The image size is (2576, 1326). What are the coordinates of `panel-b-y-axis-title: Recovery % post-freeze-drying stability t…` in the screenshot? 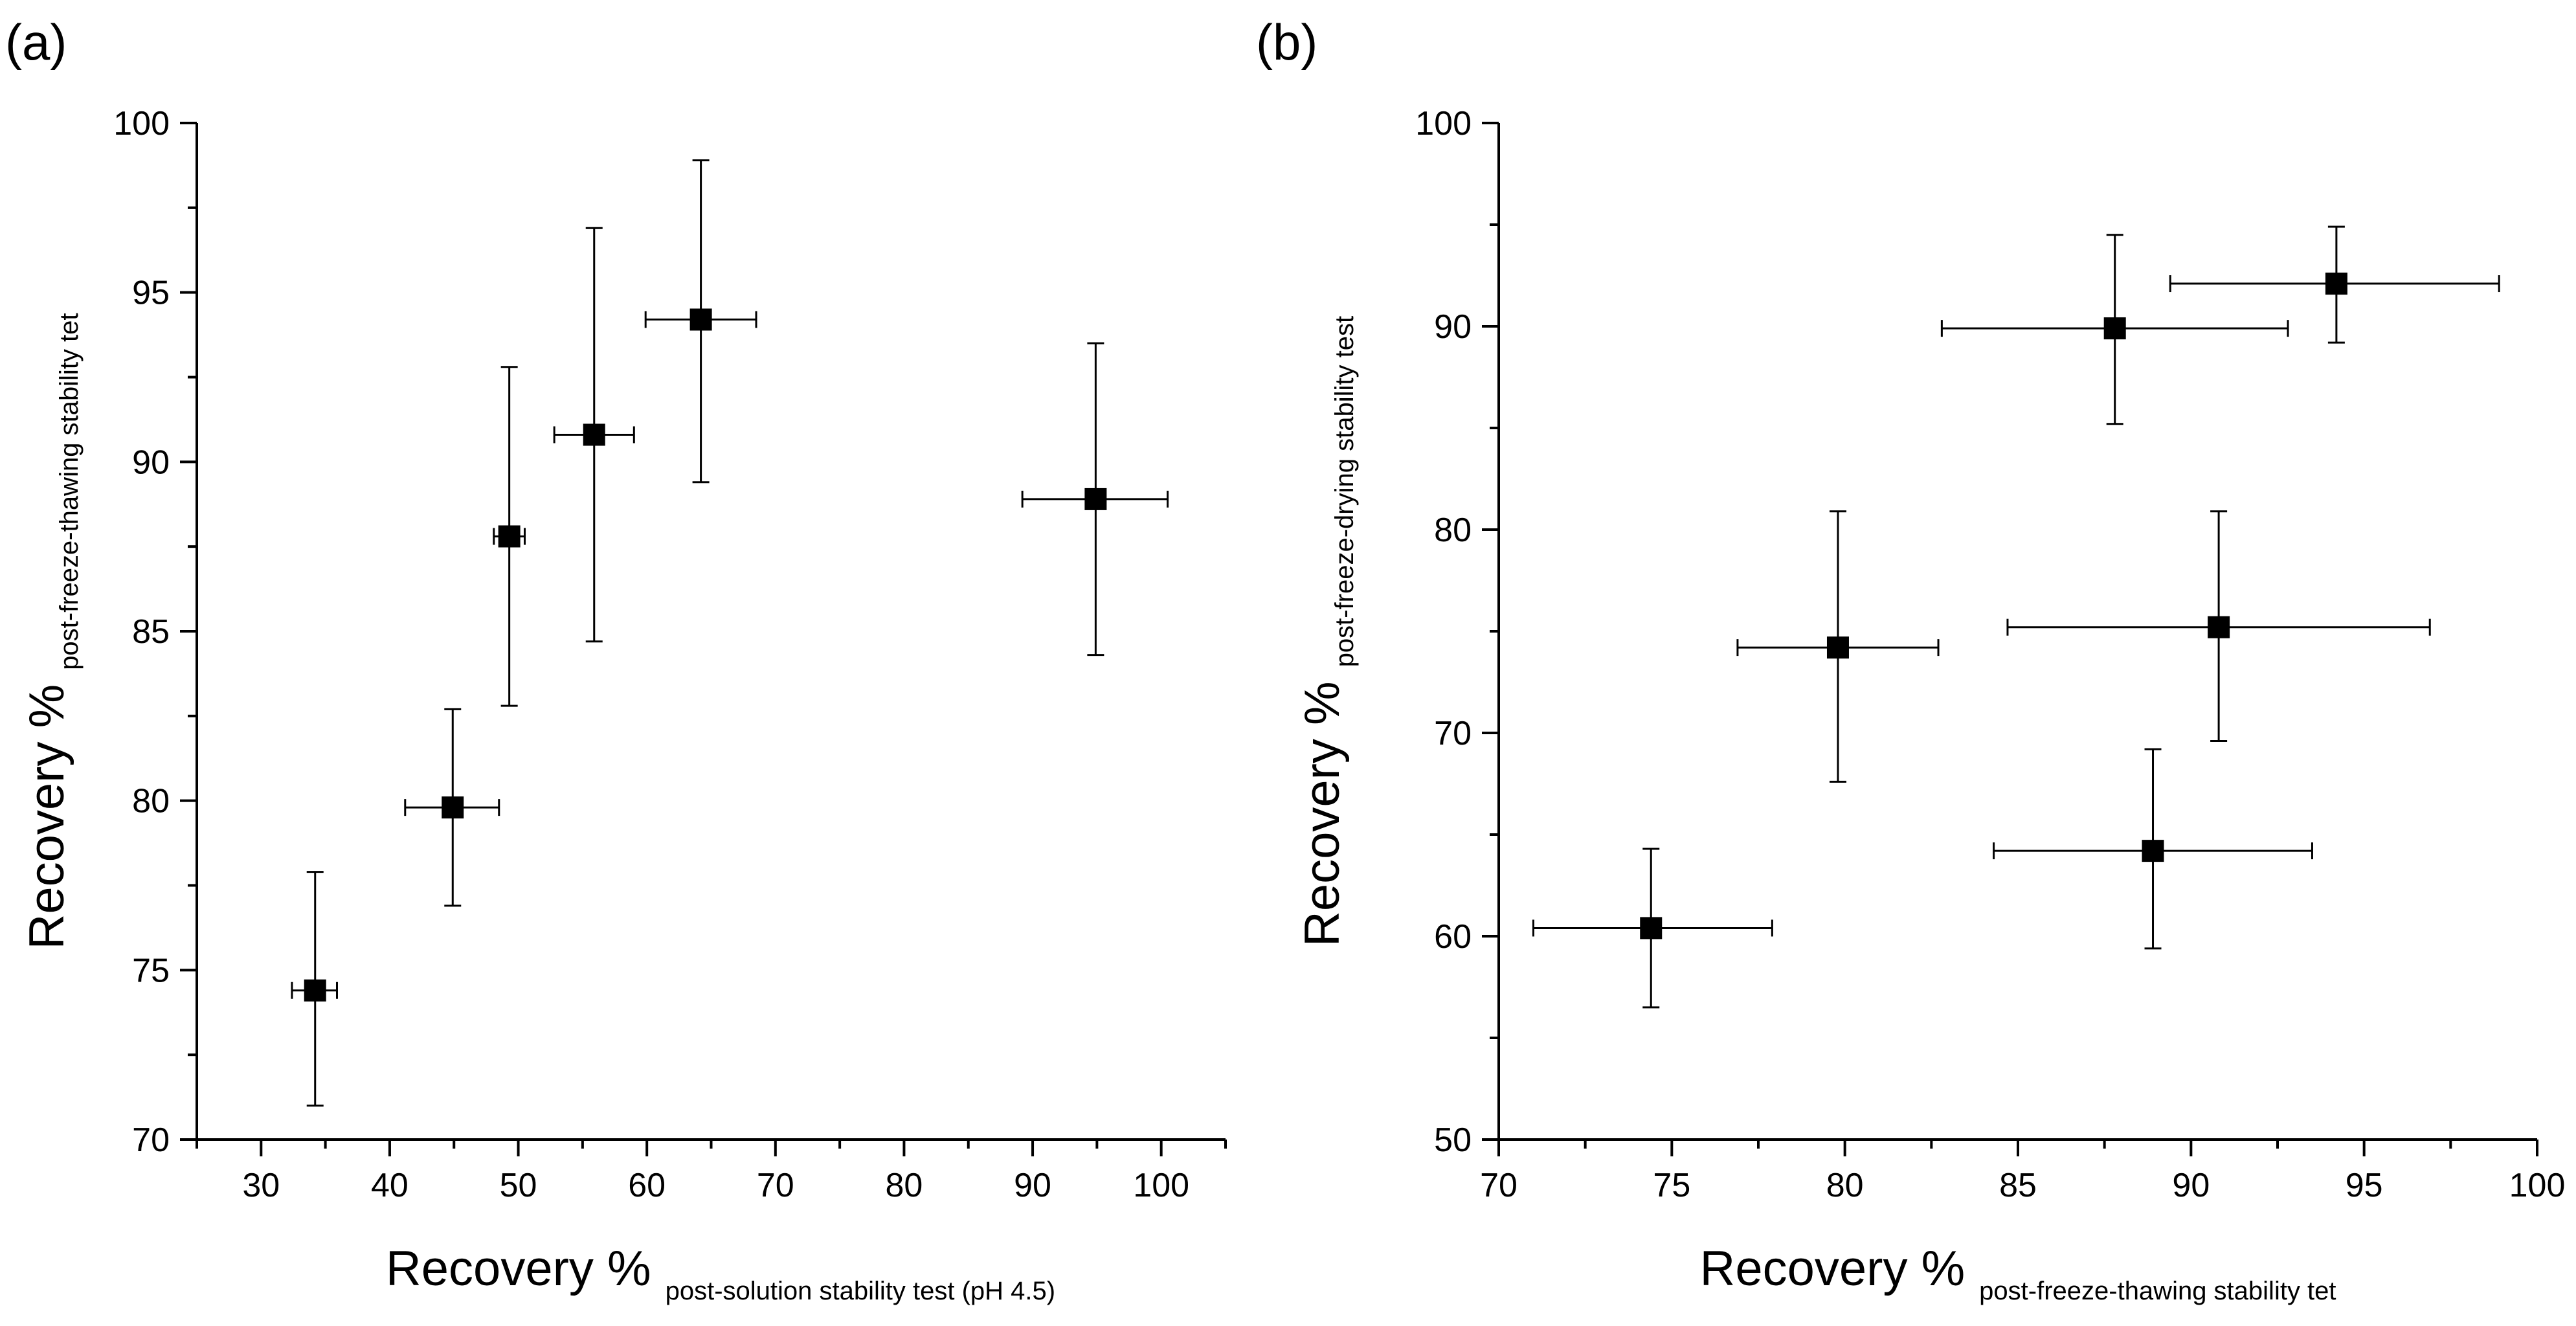 It's located at (1327, 631).